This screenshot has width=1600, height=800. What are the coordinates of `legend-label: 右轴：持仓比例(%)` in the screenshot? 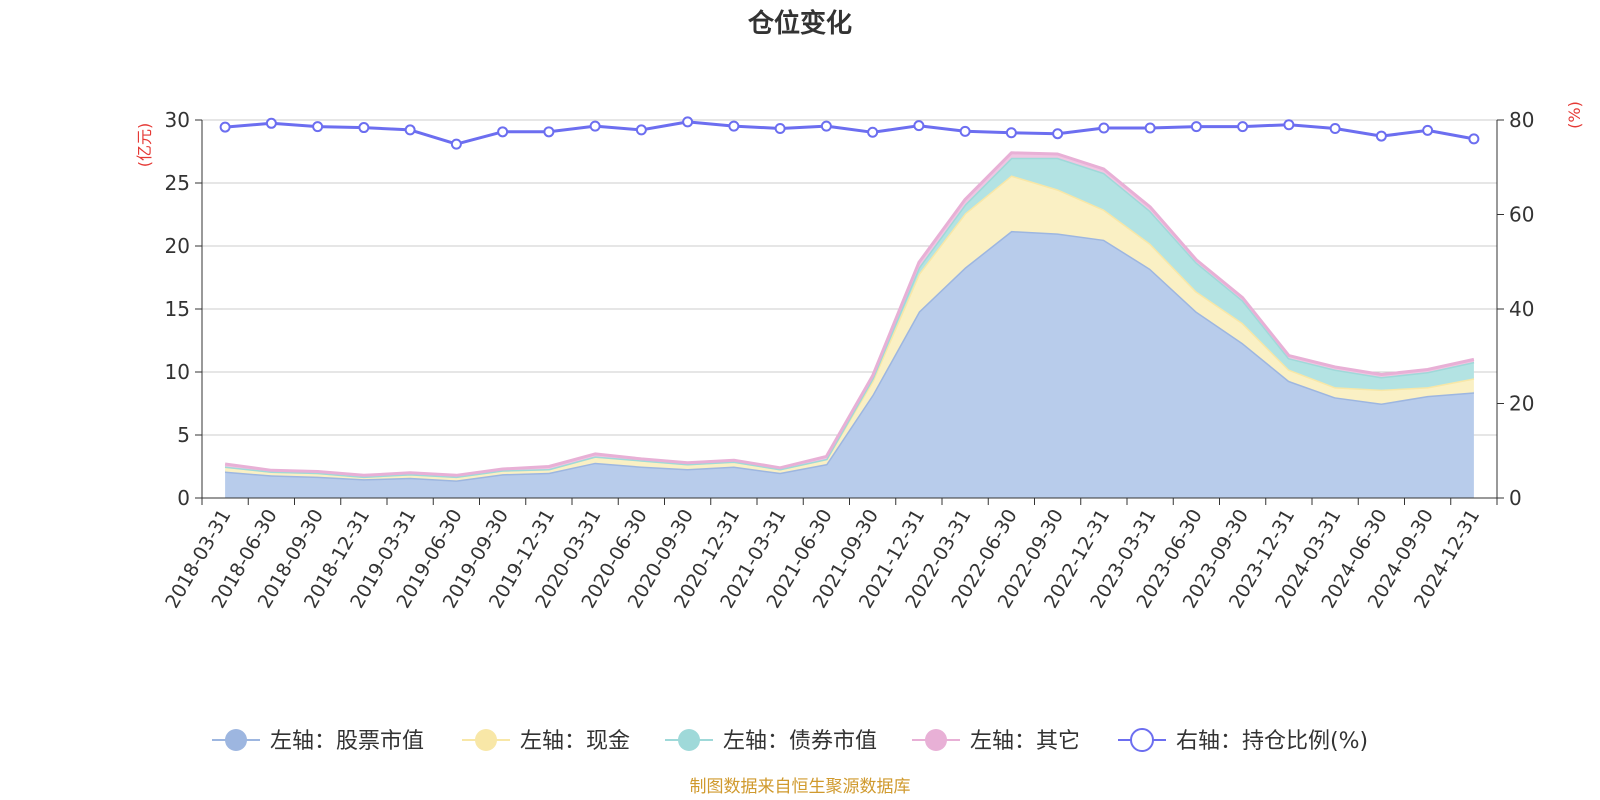 It's located at (1272, 741).